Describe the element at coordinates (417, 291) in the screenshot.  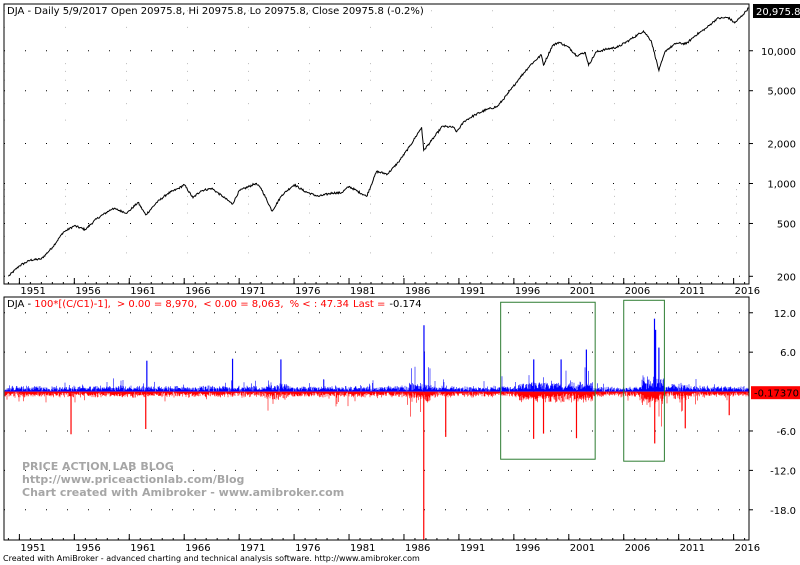
I see `price-x-tick-label: 1986` at that location.